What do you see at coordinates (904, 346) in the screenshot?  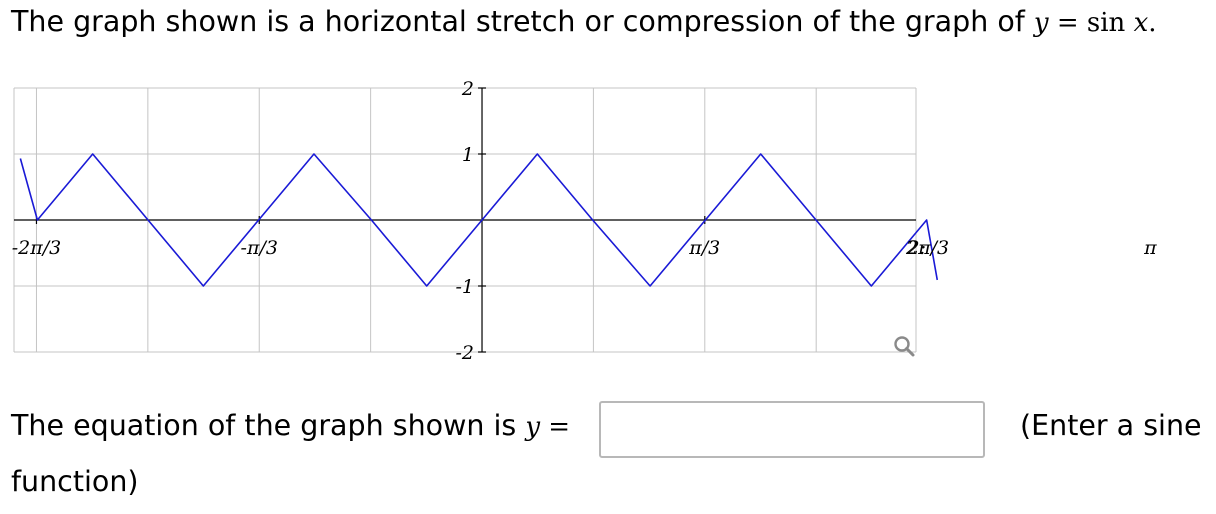 I see `magnifier-icon` at bounding box center [904, 346].